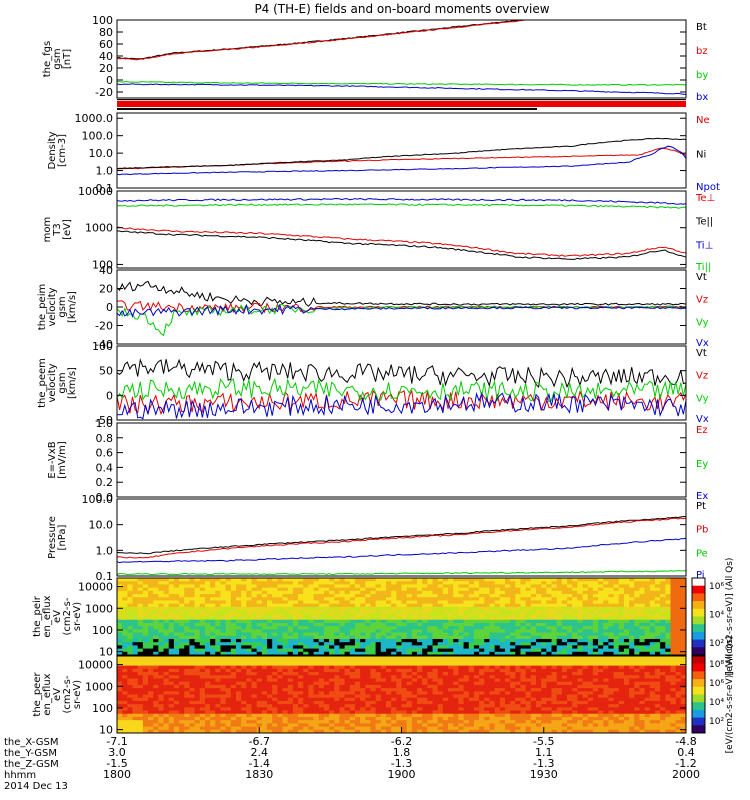 This screenshot has height=800, width=750. What do you see at coordinates (703, 267) in the screenshot?
I see `legend-label-Ti||: Ti||` at bounding box center [703, 267].